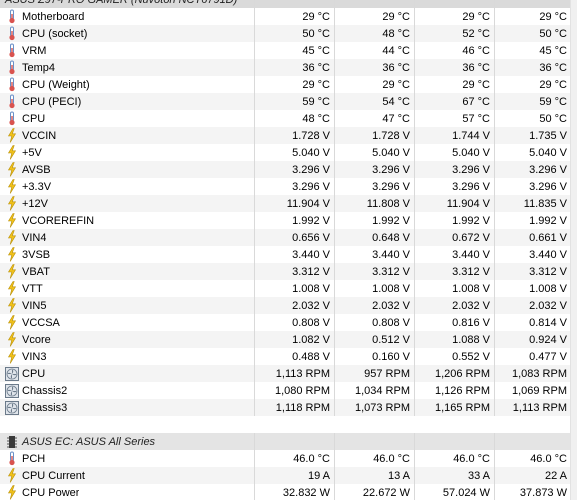 Image resolution: width=577 pixels, height=500 pixels. I want to click on sensor-label: Temp4, so click(39, 67).